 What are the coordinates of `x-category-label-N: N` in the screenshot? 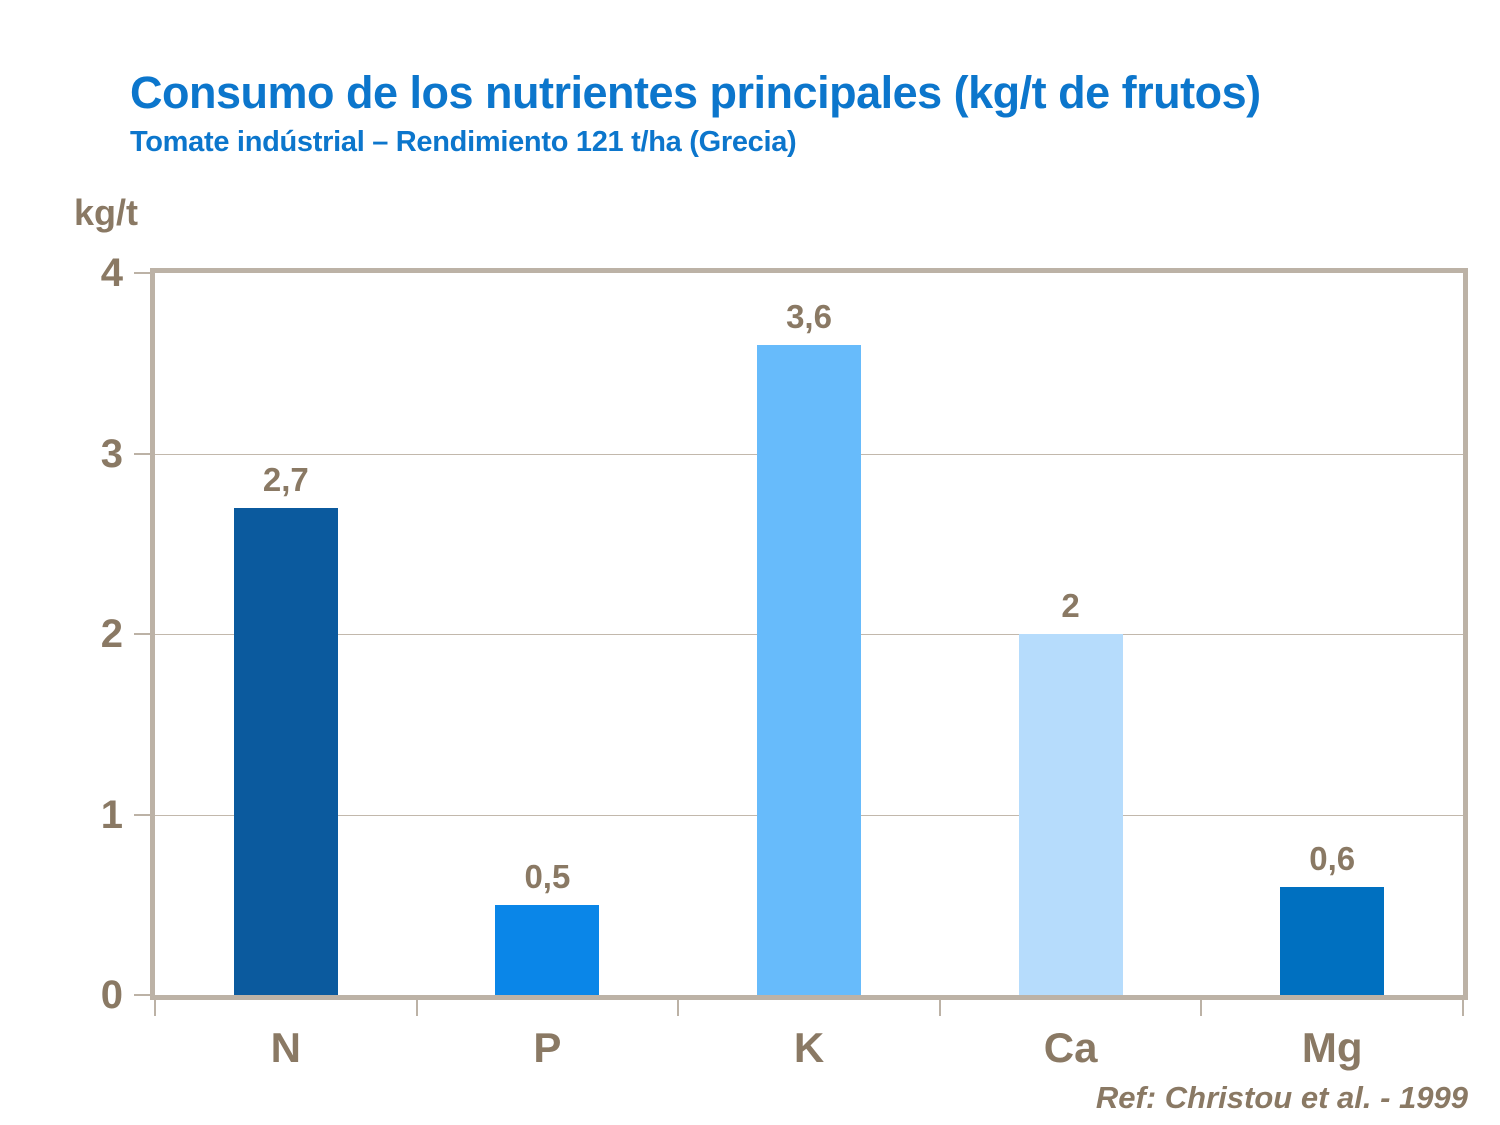 It's located at (285, 1047).